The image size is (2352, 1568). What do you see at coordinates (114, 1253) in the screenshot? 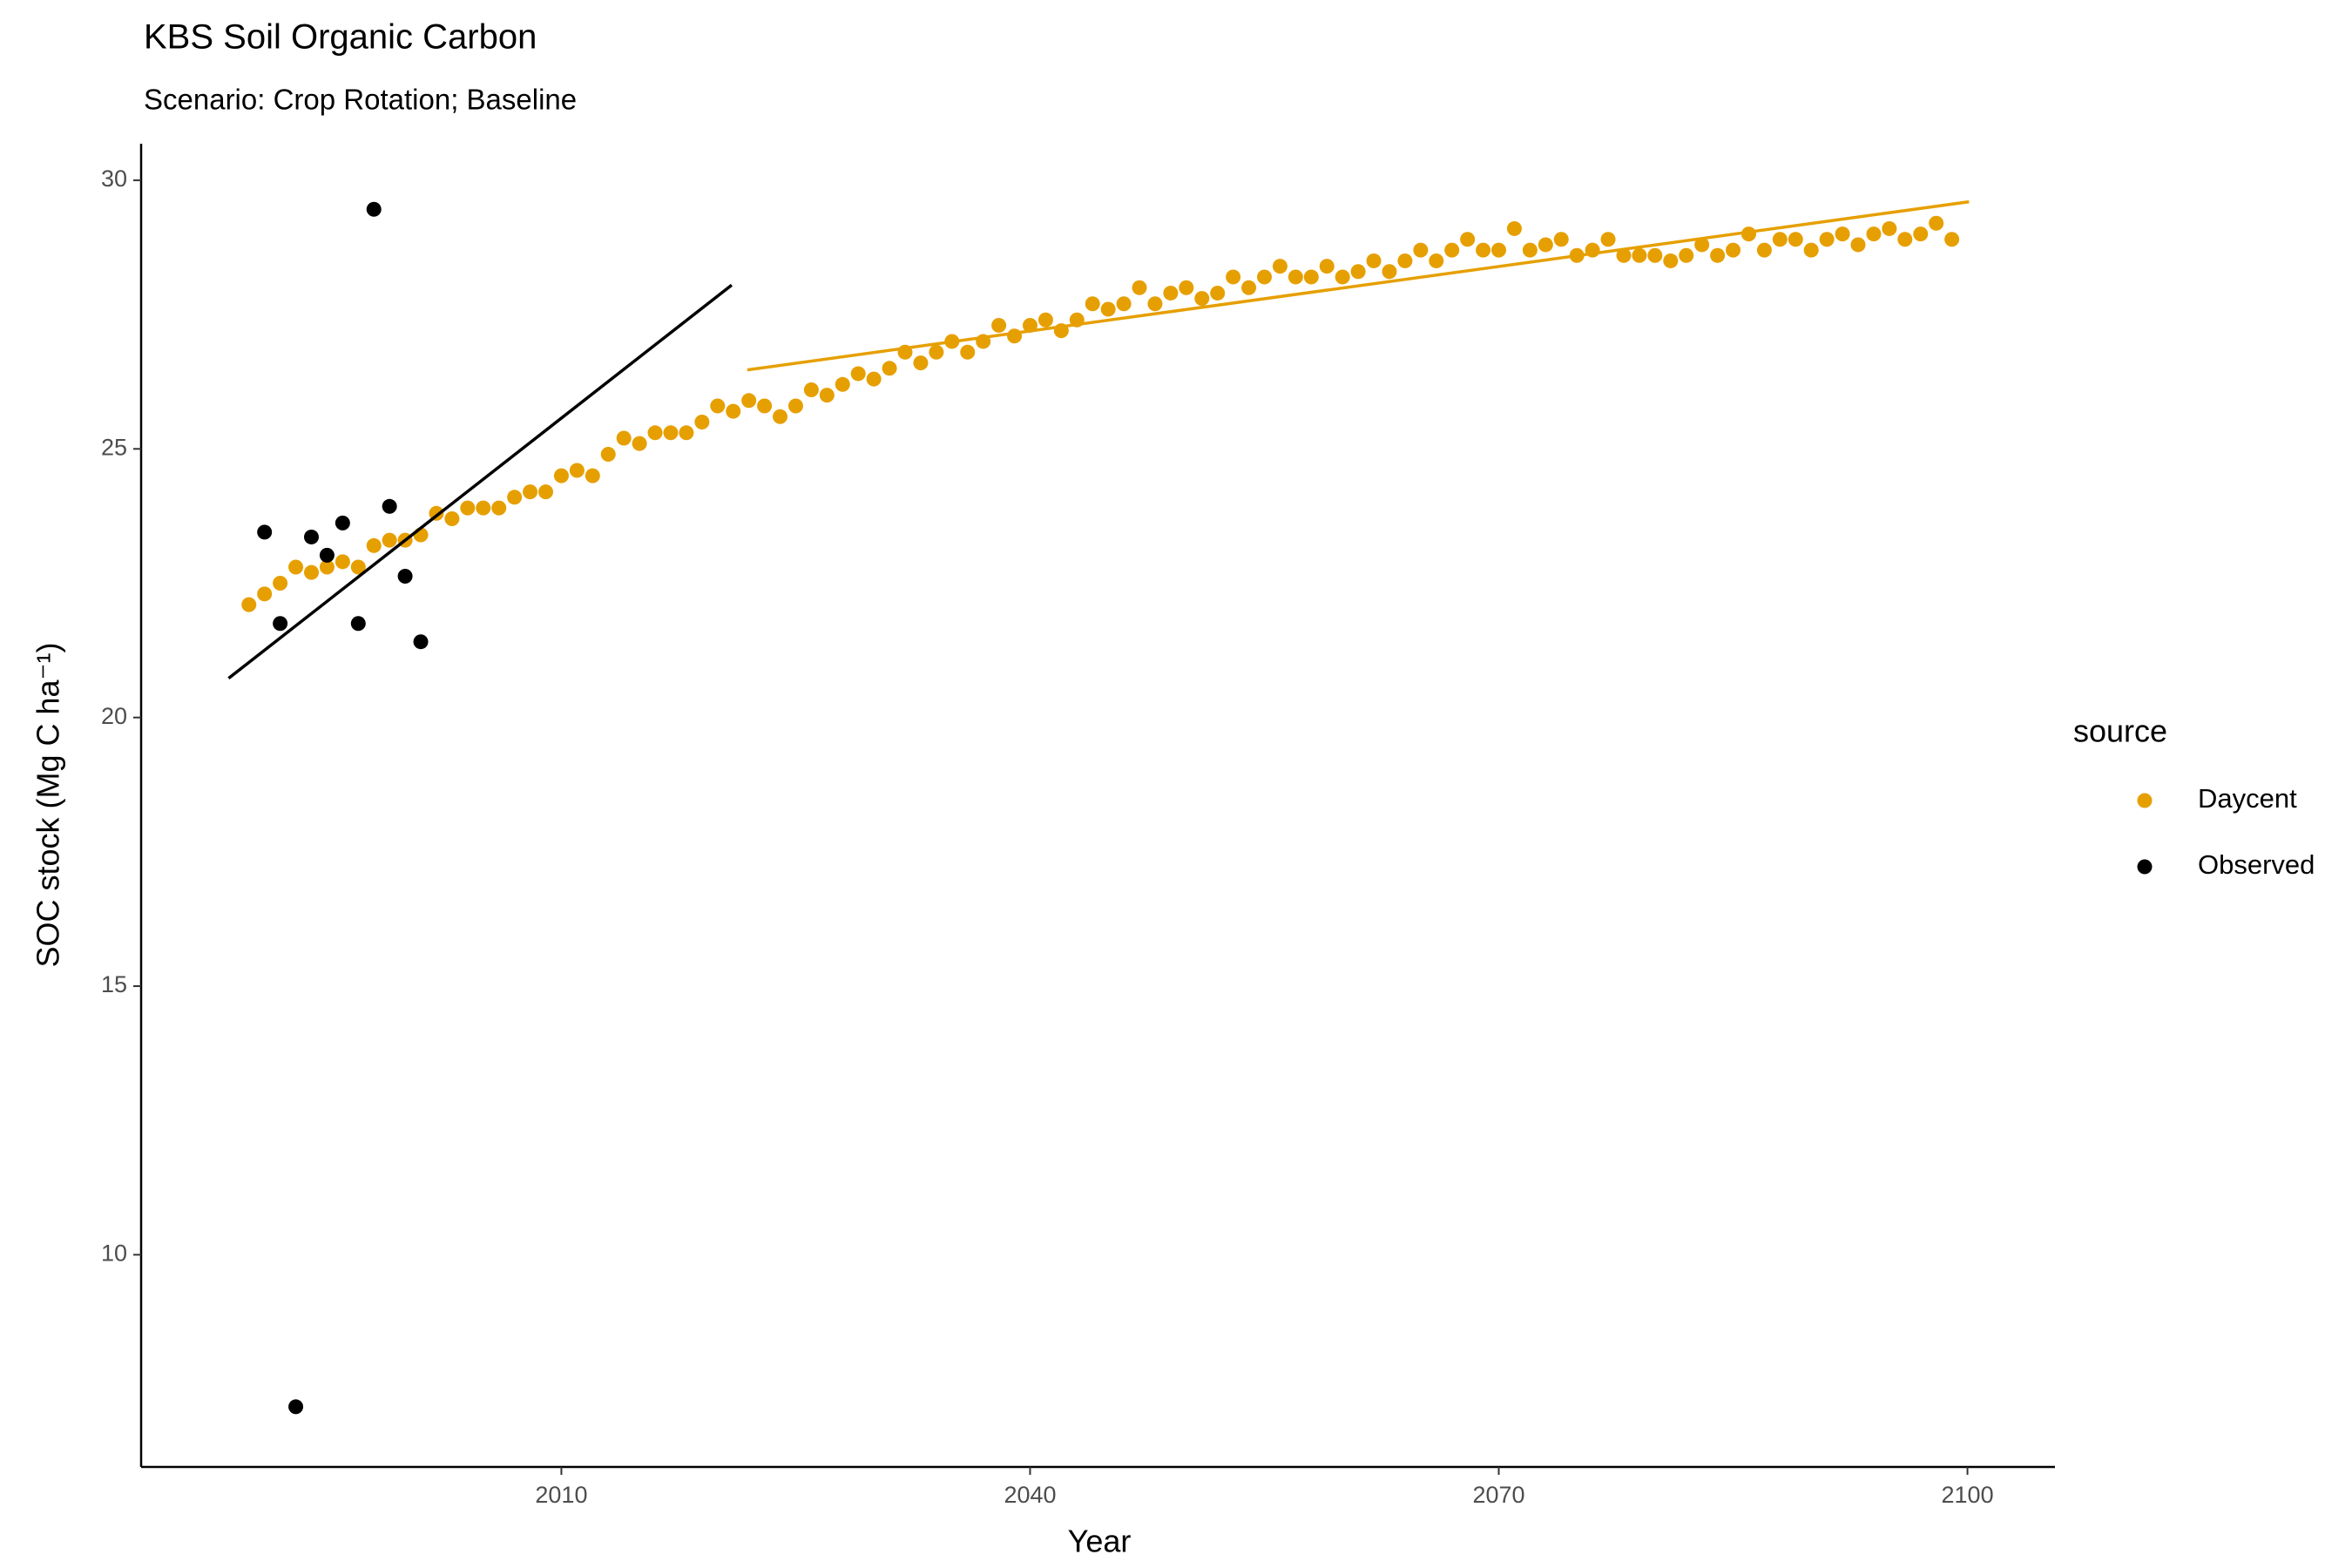
I see `y-tick-label: 10` at bounding box center [114, 1253].